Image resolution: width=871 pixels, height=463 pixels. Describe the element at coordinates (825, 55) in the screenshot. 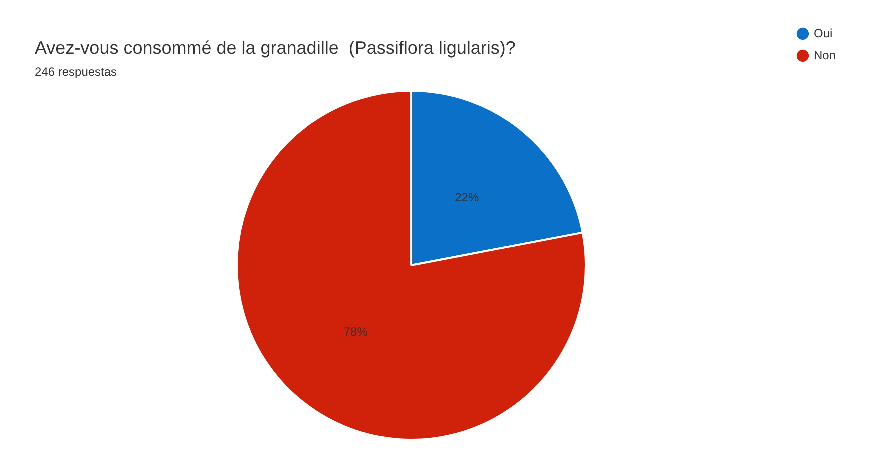

I see `legend-label: Non` at that location.